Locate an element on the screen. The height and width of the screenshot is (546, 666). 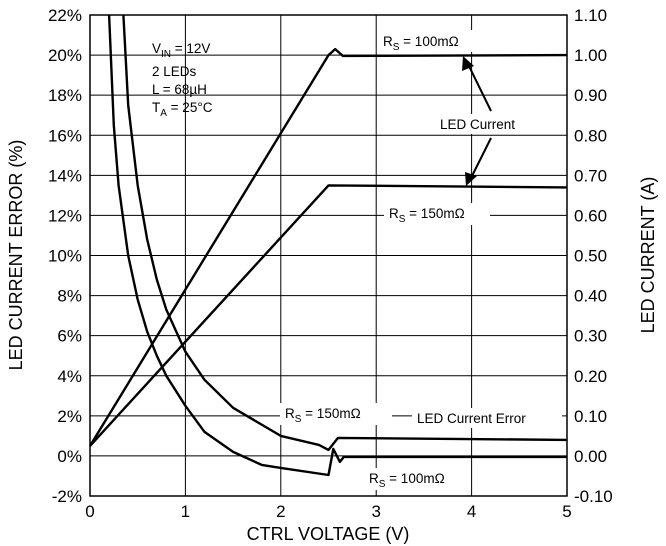
y-left-tick-label: 16% is located at coordinates (65, 135).